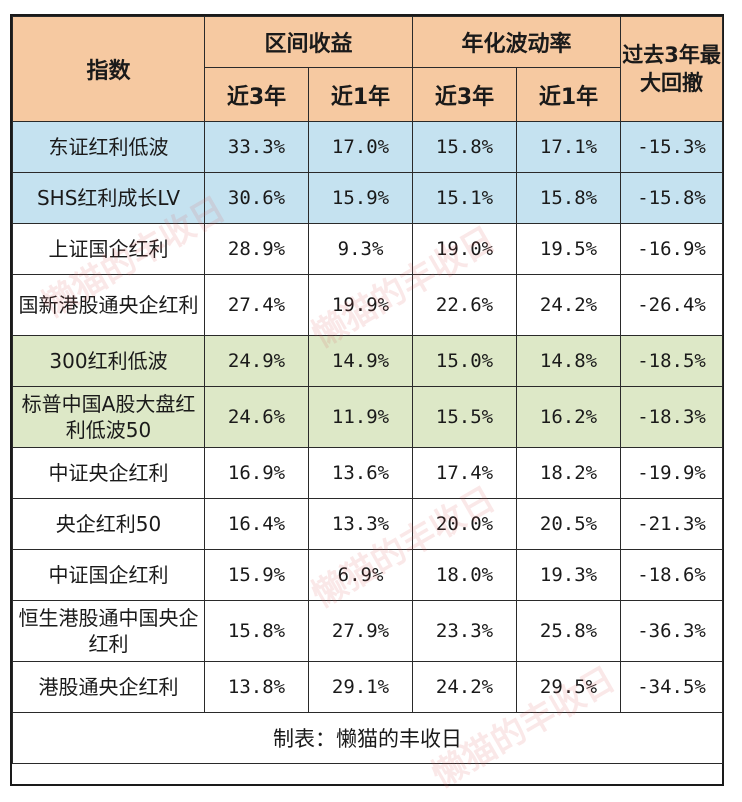 The height and width of the screenshot is (802, 742). I want to click on return-1y: 11.9%, so click(360, 417).